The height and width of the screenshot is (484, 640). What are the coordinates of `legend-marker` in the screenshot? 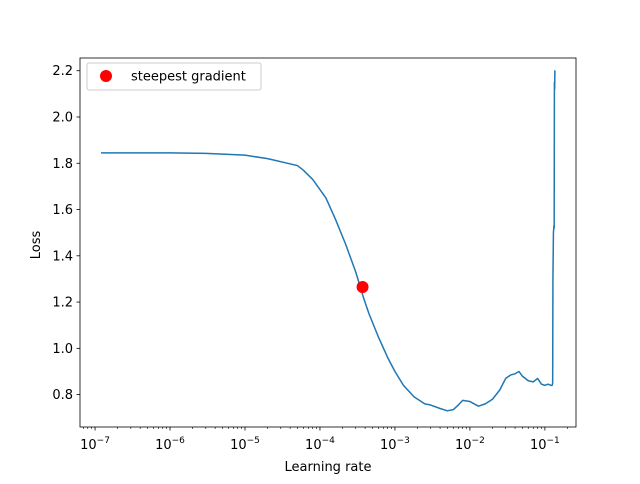 It's located at (106, 76).